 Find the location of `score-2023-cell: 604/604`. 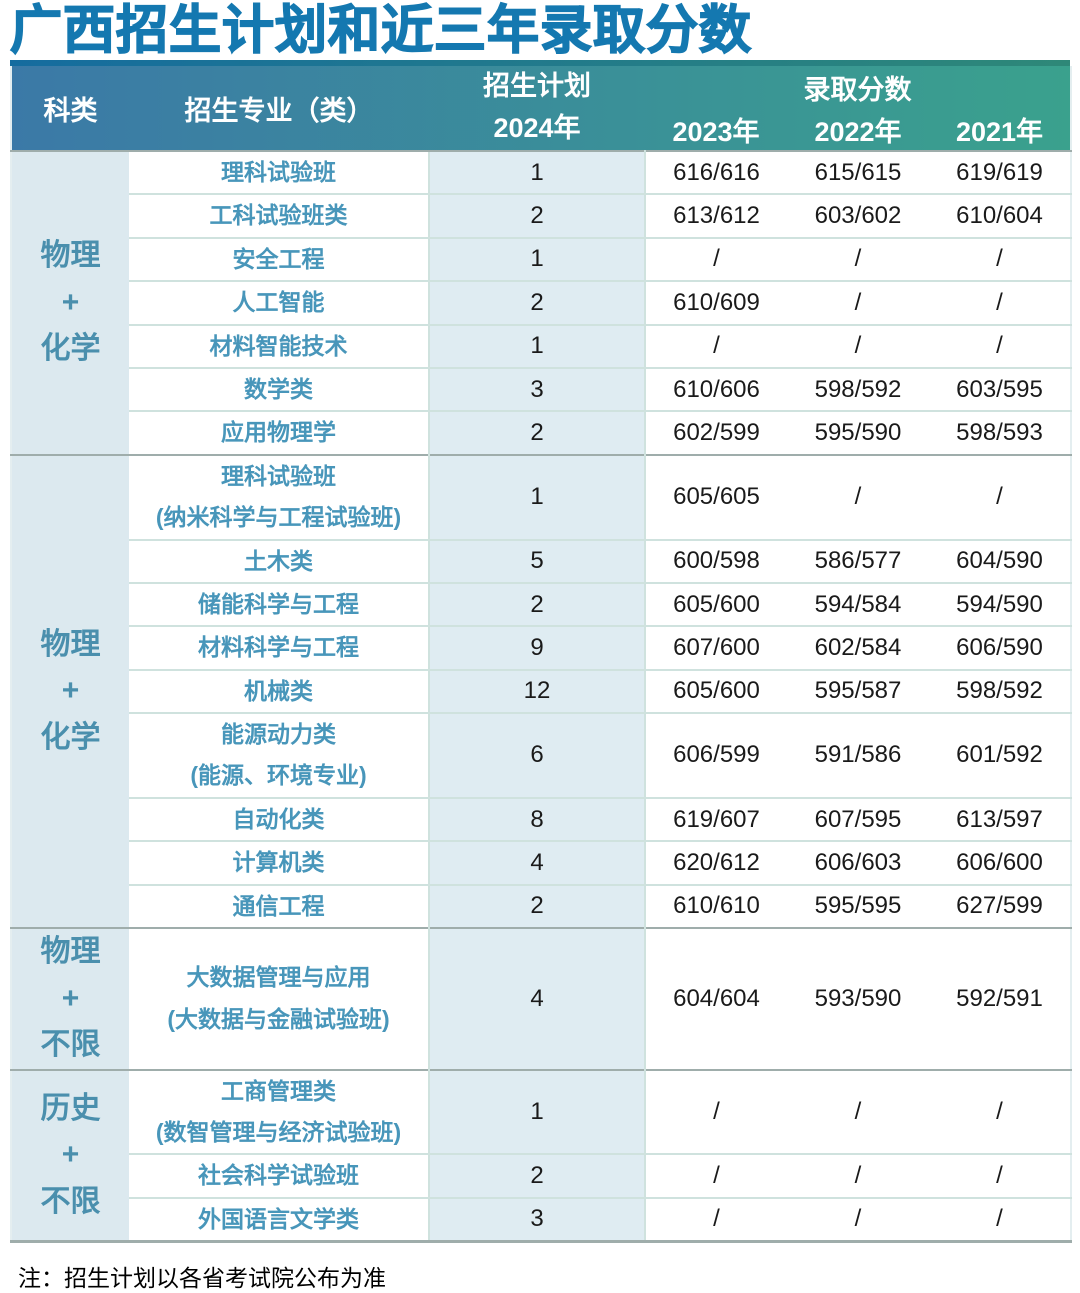

score-2023-cell: 604/604 is located at coordinates (716, 998).